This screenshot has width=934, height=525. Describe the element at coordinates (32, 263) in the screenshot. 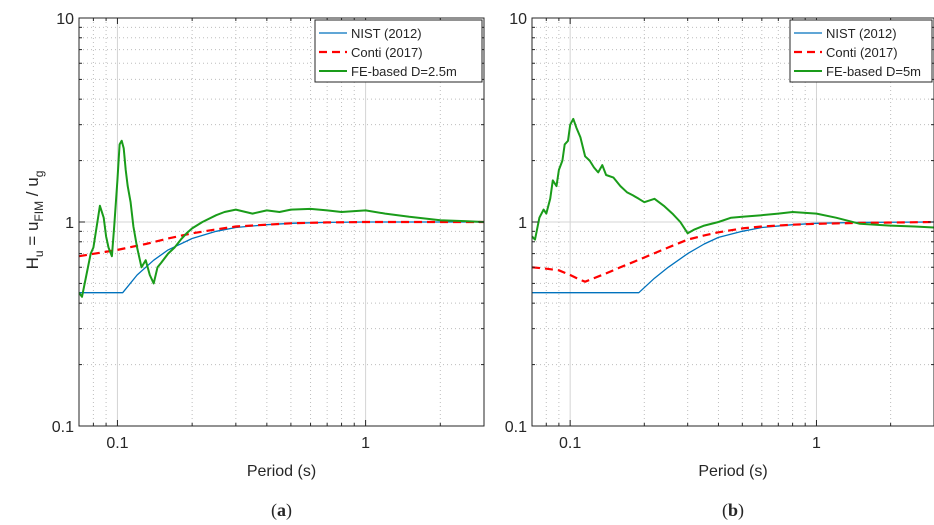

I see `y-label-h: H` at that location.